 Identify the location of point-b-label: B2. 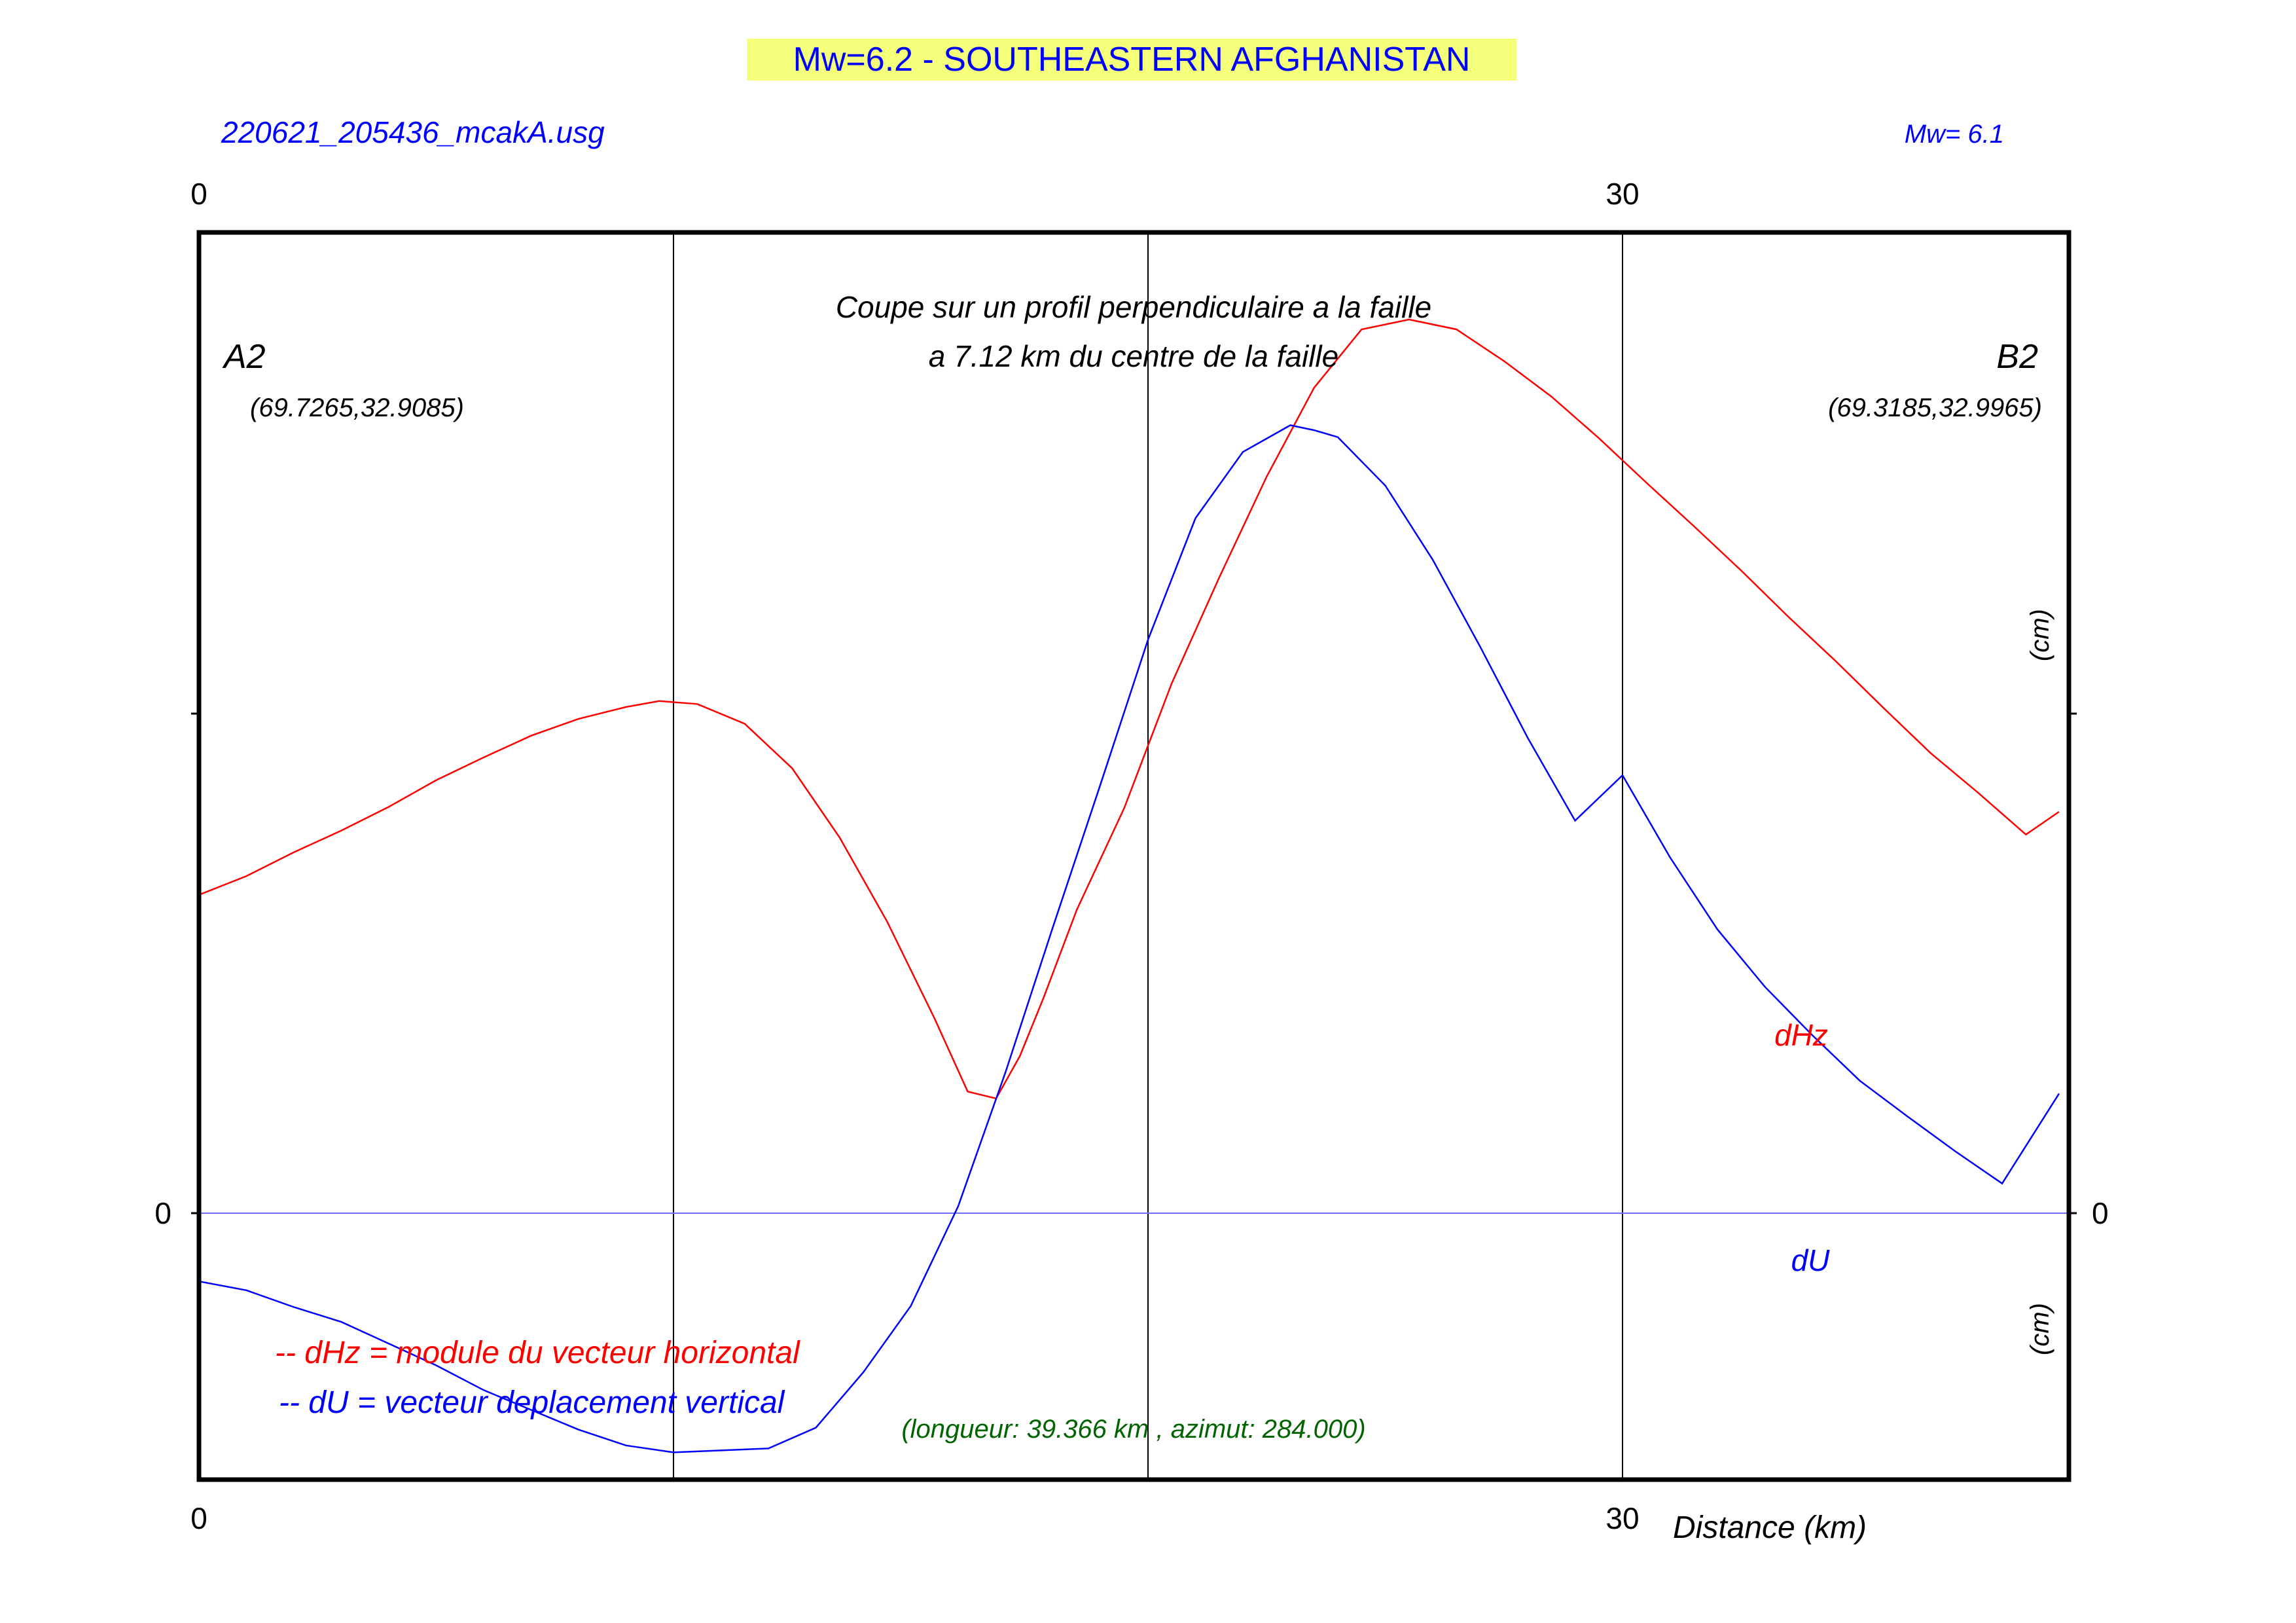
(2017, 357).